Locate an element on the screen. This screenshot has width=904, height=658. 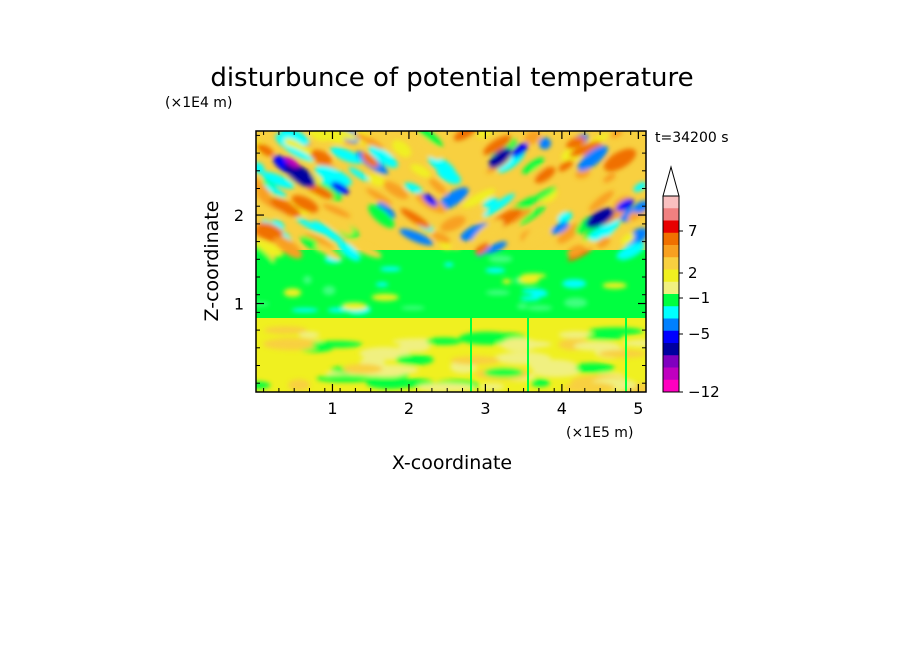
x-tick-label: 3 is located at coordinates (485, 408).